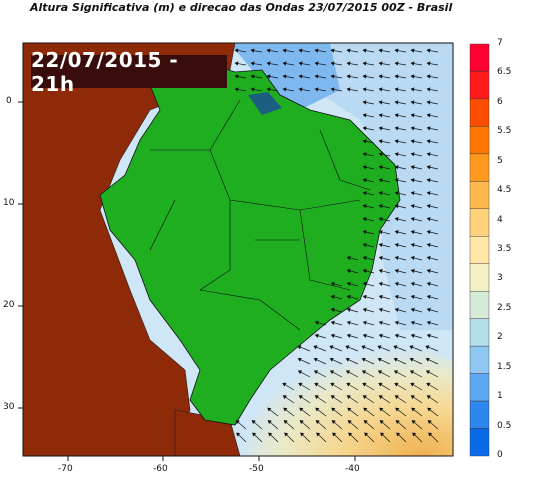 The width and height of the screenshot is (540, 480). Describe the element at coordinates (504, 190) in the screenshot. I see `colorbar-label: 4.5` at that location.